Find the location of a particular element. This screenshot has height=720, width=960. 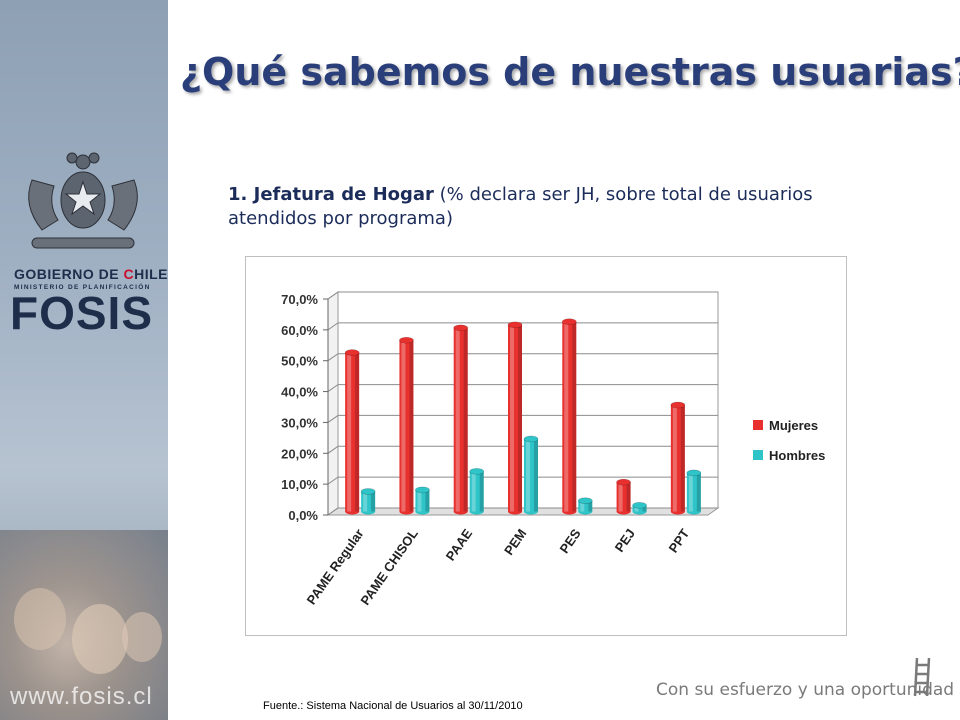

x-tick-label: PES is located at coordinates (570, 541).